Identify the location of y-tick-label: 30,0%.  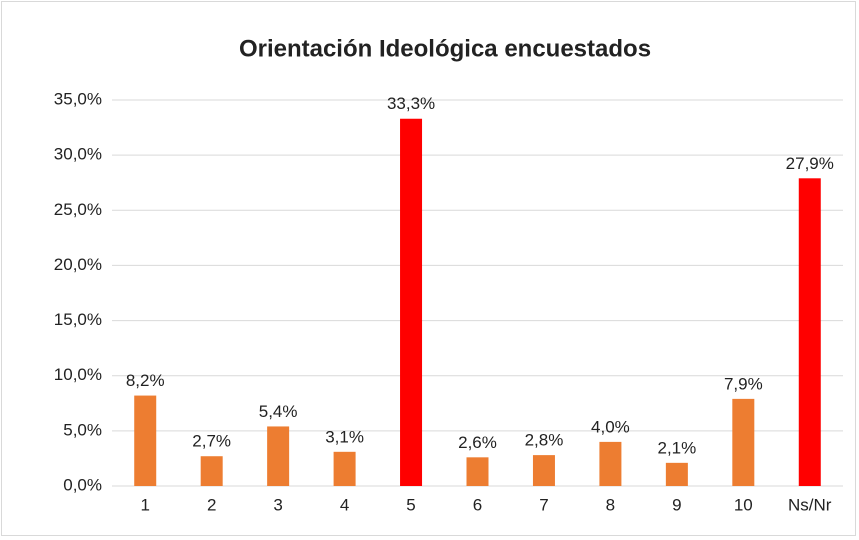
(78, 154).